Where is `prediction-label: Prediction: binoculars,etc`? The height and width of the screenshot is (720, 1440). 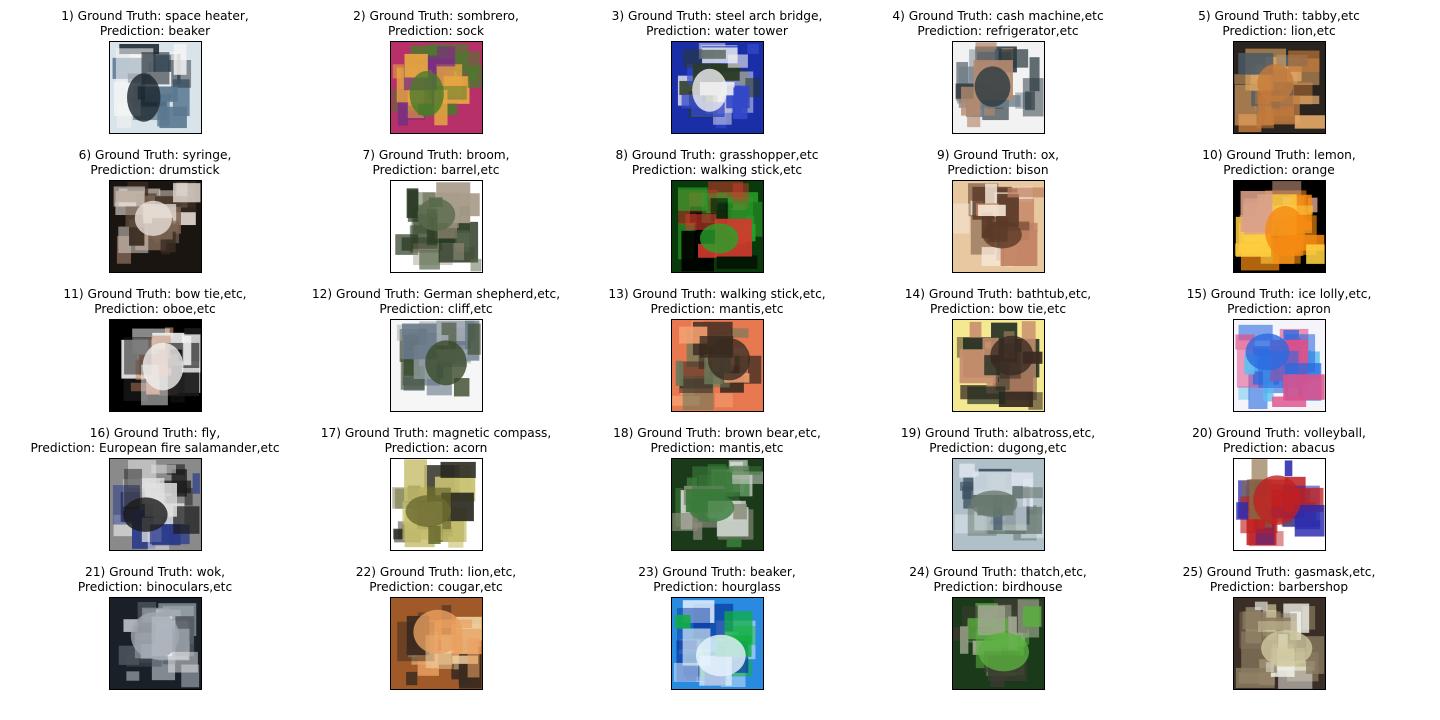
prediction-label: Prediction: binoculars,etc is located at coordinates (155, 587).